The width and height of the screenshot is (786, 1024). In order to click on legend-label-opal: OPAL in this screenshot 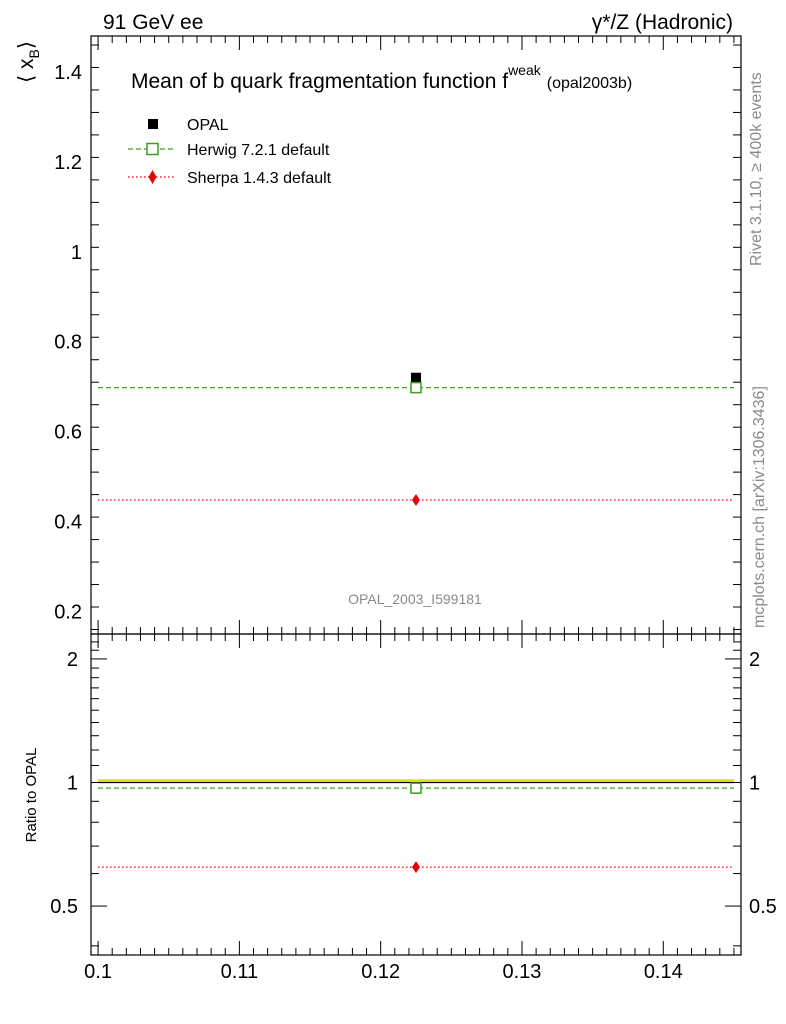, I will do `click(208, 125)`.